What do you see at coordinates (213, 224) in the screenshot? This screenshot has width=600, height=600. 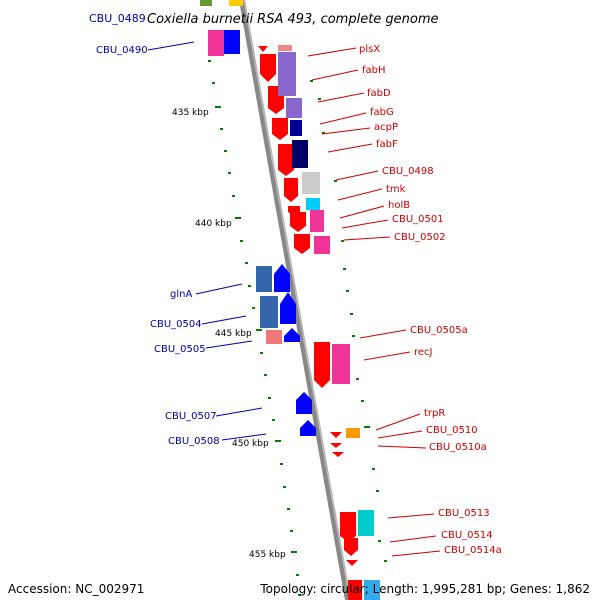 I see `kbp-label: 440 kbp` at bounding box center [213, 224].